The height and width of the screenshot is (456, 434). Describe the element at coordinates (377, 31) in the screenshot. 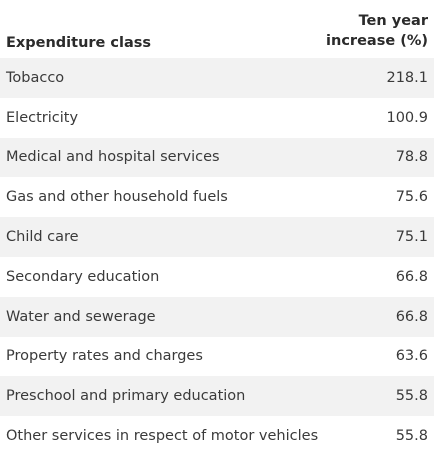

I see `column-header-ten-year-increase: Ten year increase (%)` at that location.